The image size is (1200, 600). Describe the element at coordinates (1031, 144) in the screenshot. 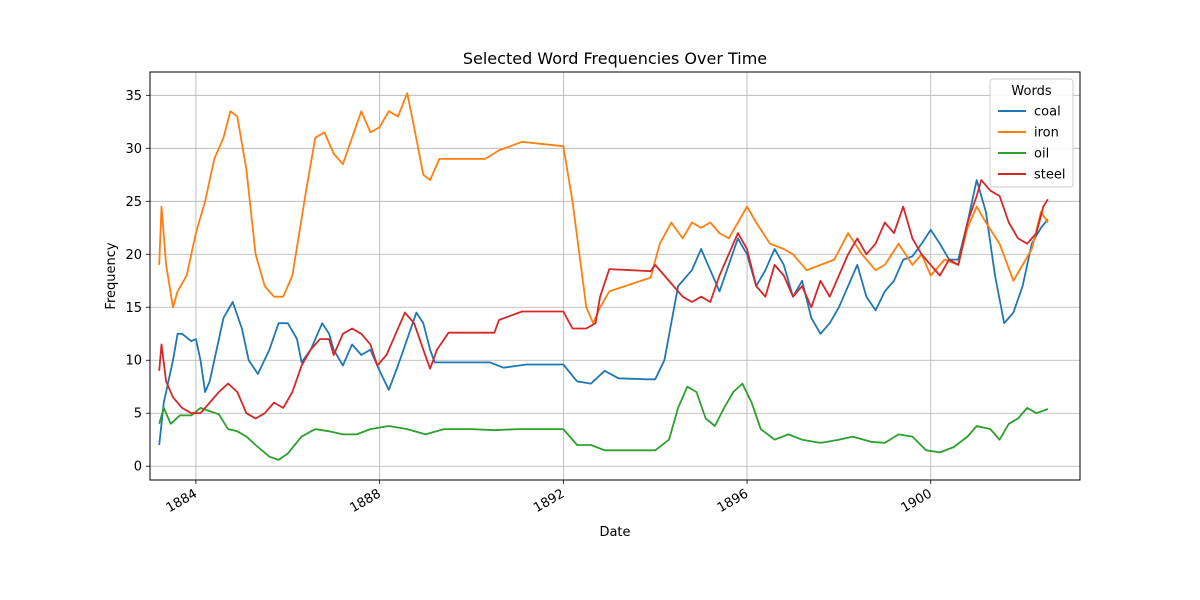

I see `legend-items: coal iron oil steel` at that location.